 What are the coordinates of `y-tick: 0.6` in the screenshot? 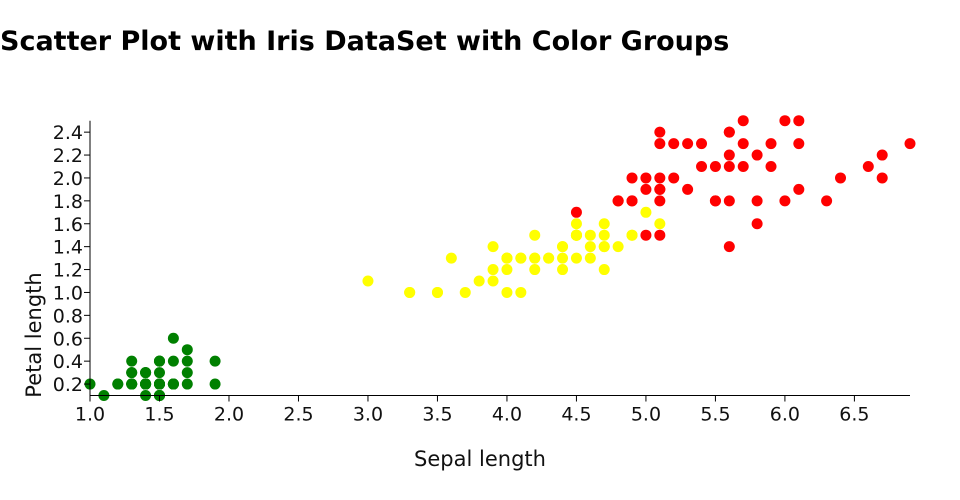 It's located at (71, 339).